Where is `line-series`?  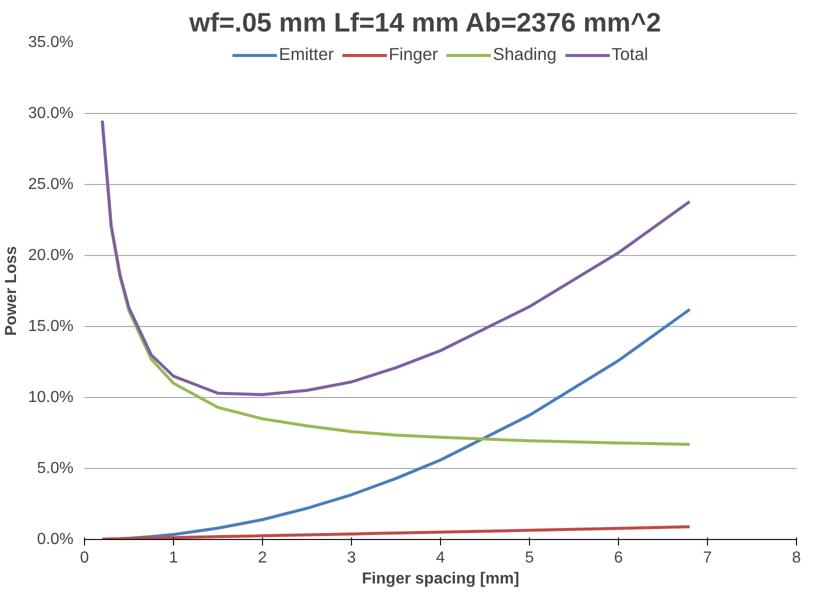
line-series is located at coordinates (396, 532).